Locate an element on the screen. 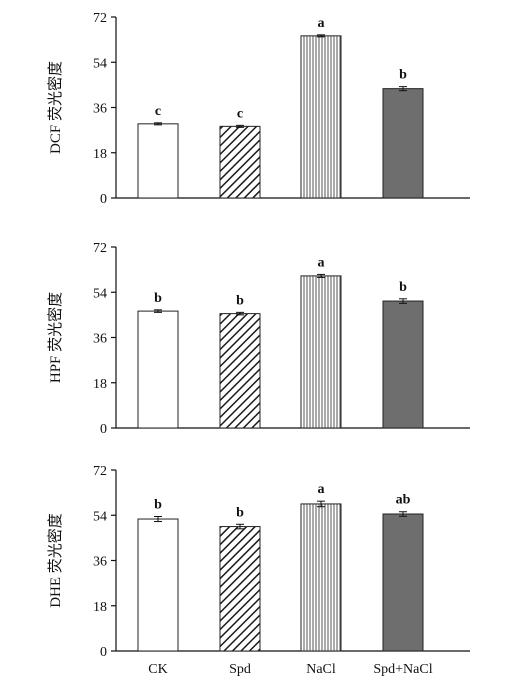 The height and width of the screenshot is (689, 512). y-axis-label: HPF 荧光密度 is located at coordinates (55, 337).